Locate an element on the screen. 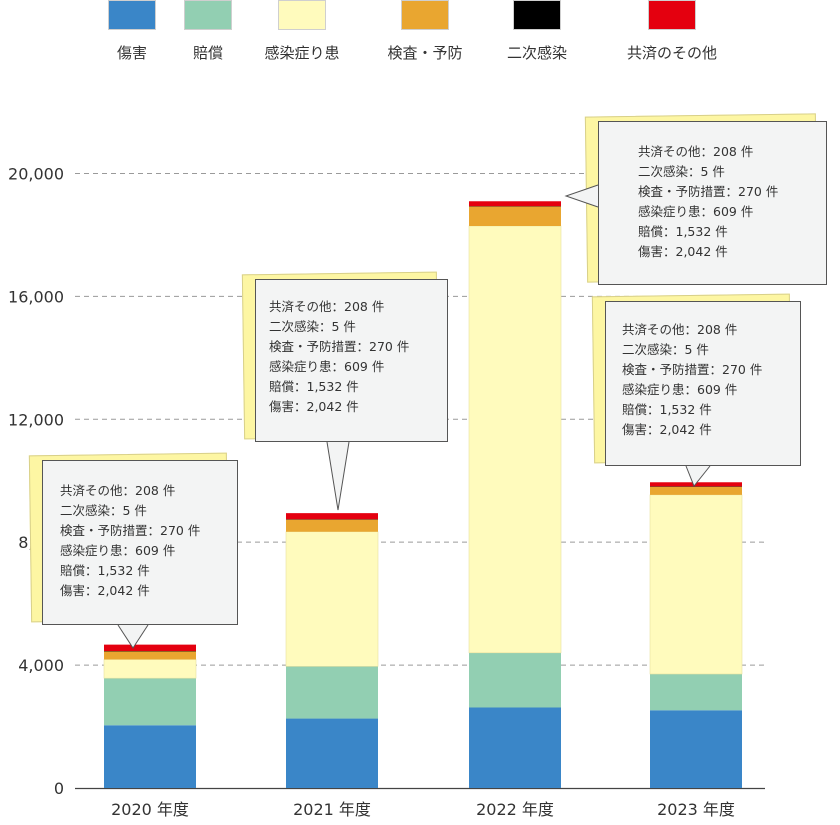 This screenshot has width=840, height=825. legend-item: 賠償 is located at coordinates (208, 31).